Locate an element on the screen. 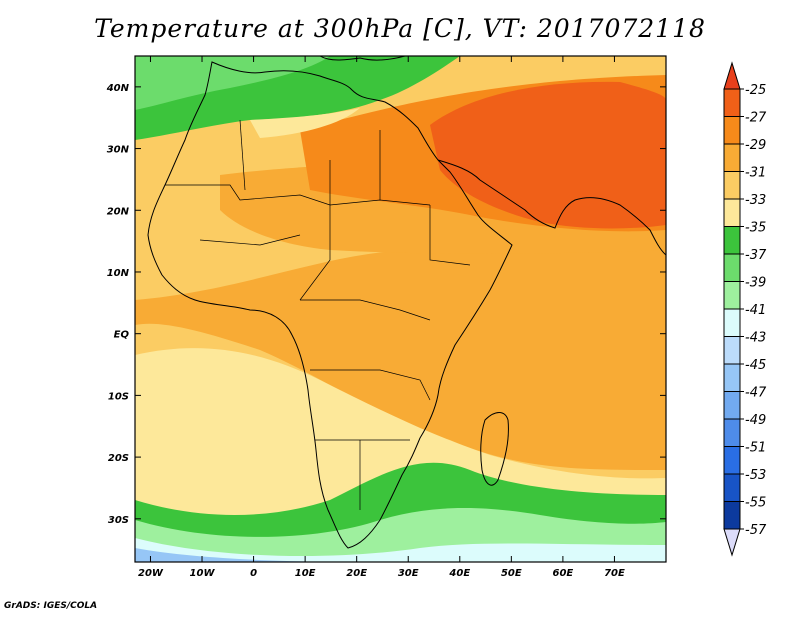  border-sudan is located at coordinates (450, 235).